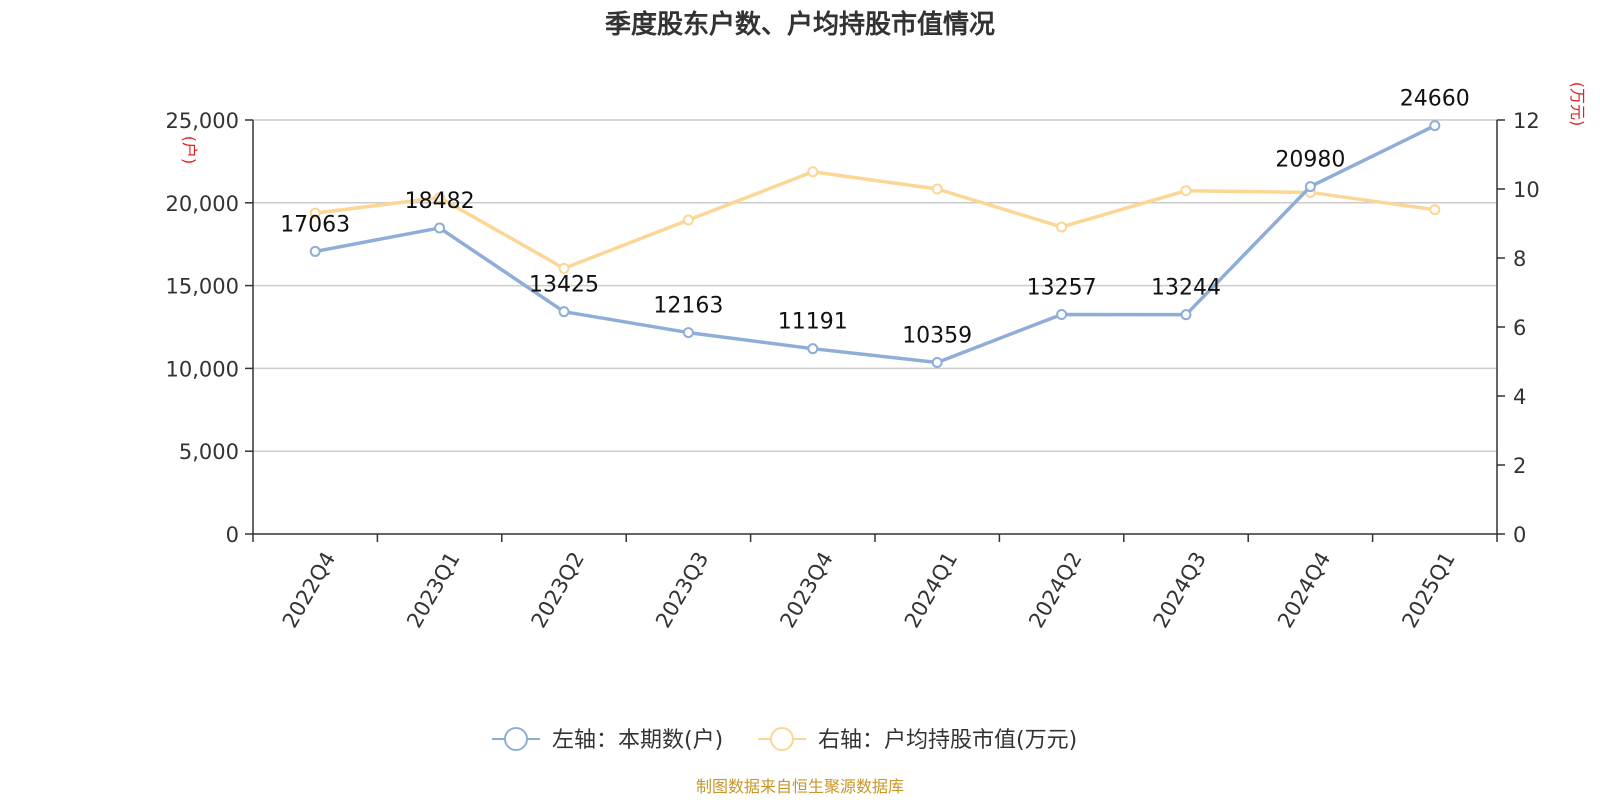  I want to click on right-tick-label: 10, so click(1526, 190).